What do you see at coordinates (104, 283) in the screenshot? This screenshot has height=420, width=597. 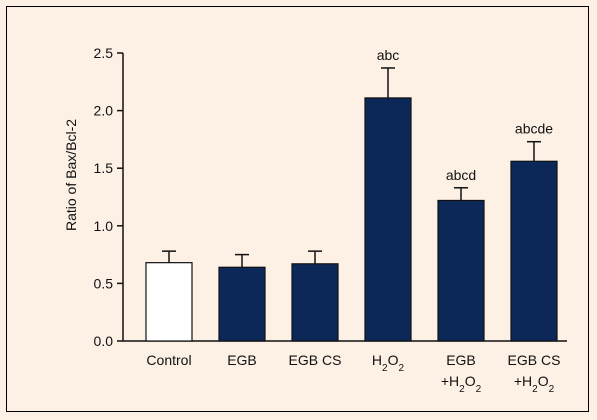 I see `y-tick-label: 0.5` at bounding box center [104, 283].